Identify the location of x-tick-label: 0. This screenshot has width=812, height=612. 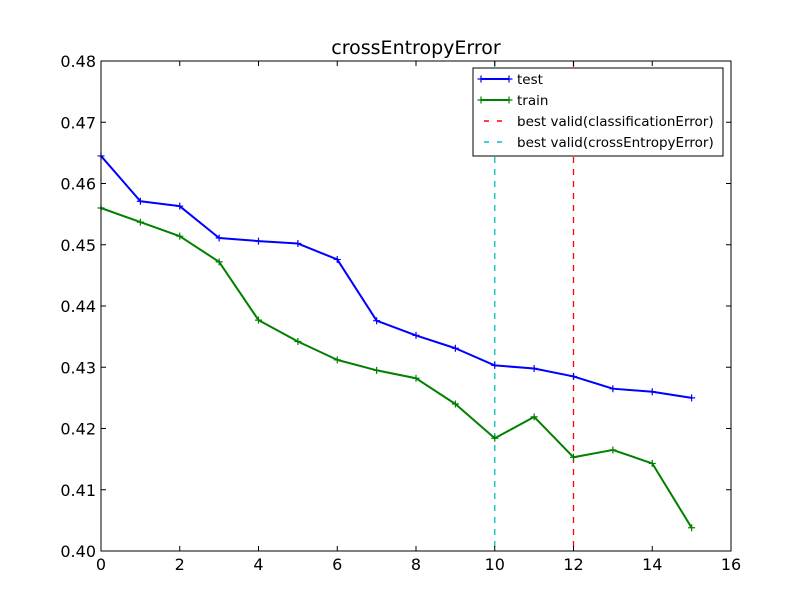
(101, 564).